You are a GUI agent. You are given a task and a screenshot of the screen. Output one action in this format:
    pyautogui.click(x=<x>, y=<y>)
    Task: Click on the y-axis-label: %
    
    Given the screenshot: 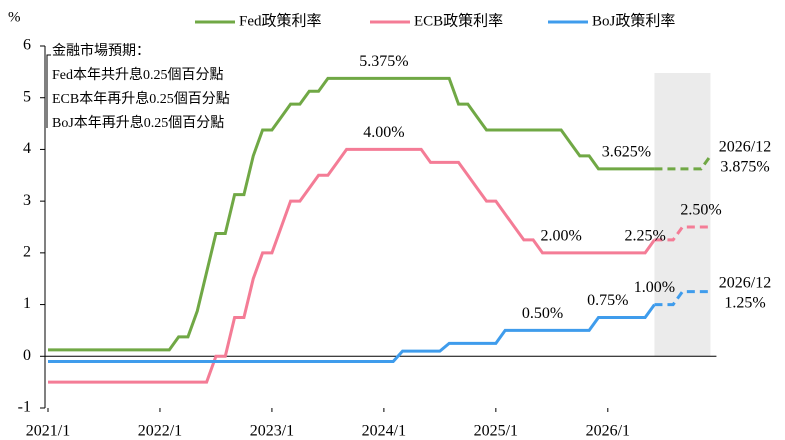 What is the action you would take?
    pyautogui.click(x=14, y=17)
    